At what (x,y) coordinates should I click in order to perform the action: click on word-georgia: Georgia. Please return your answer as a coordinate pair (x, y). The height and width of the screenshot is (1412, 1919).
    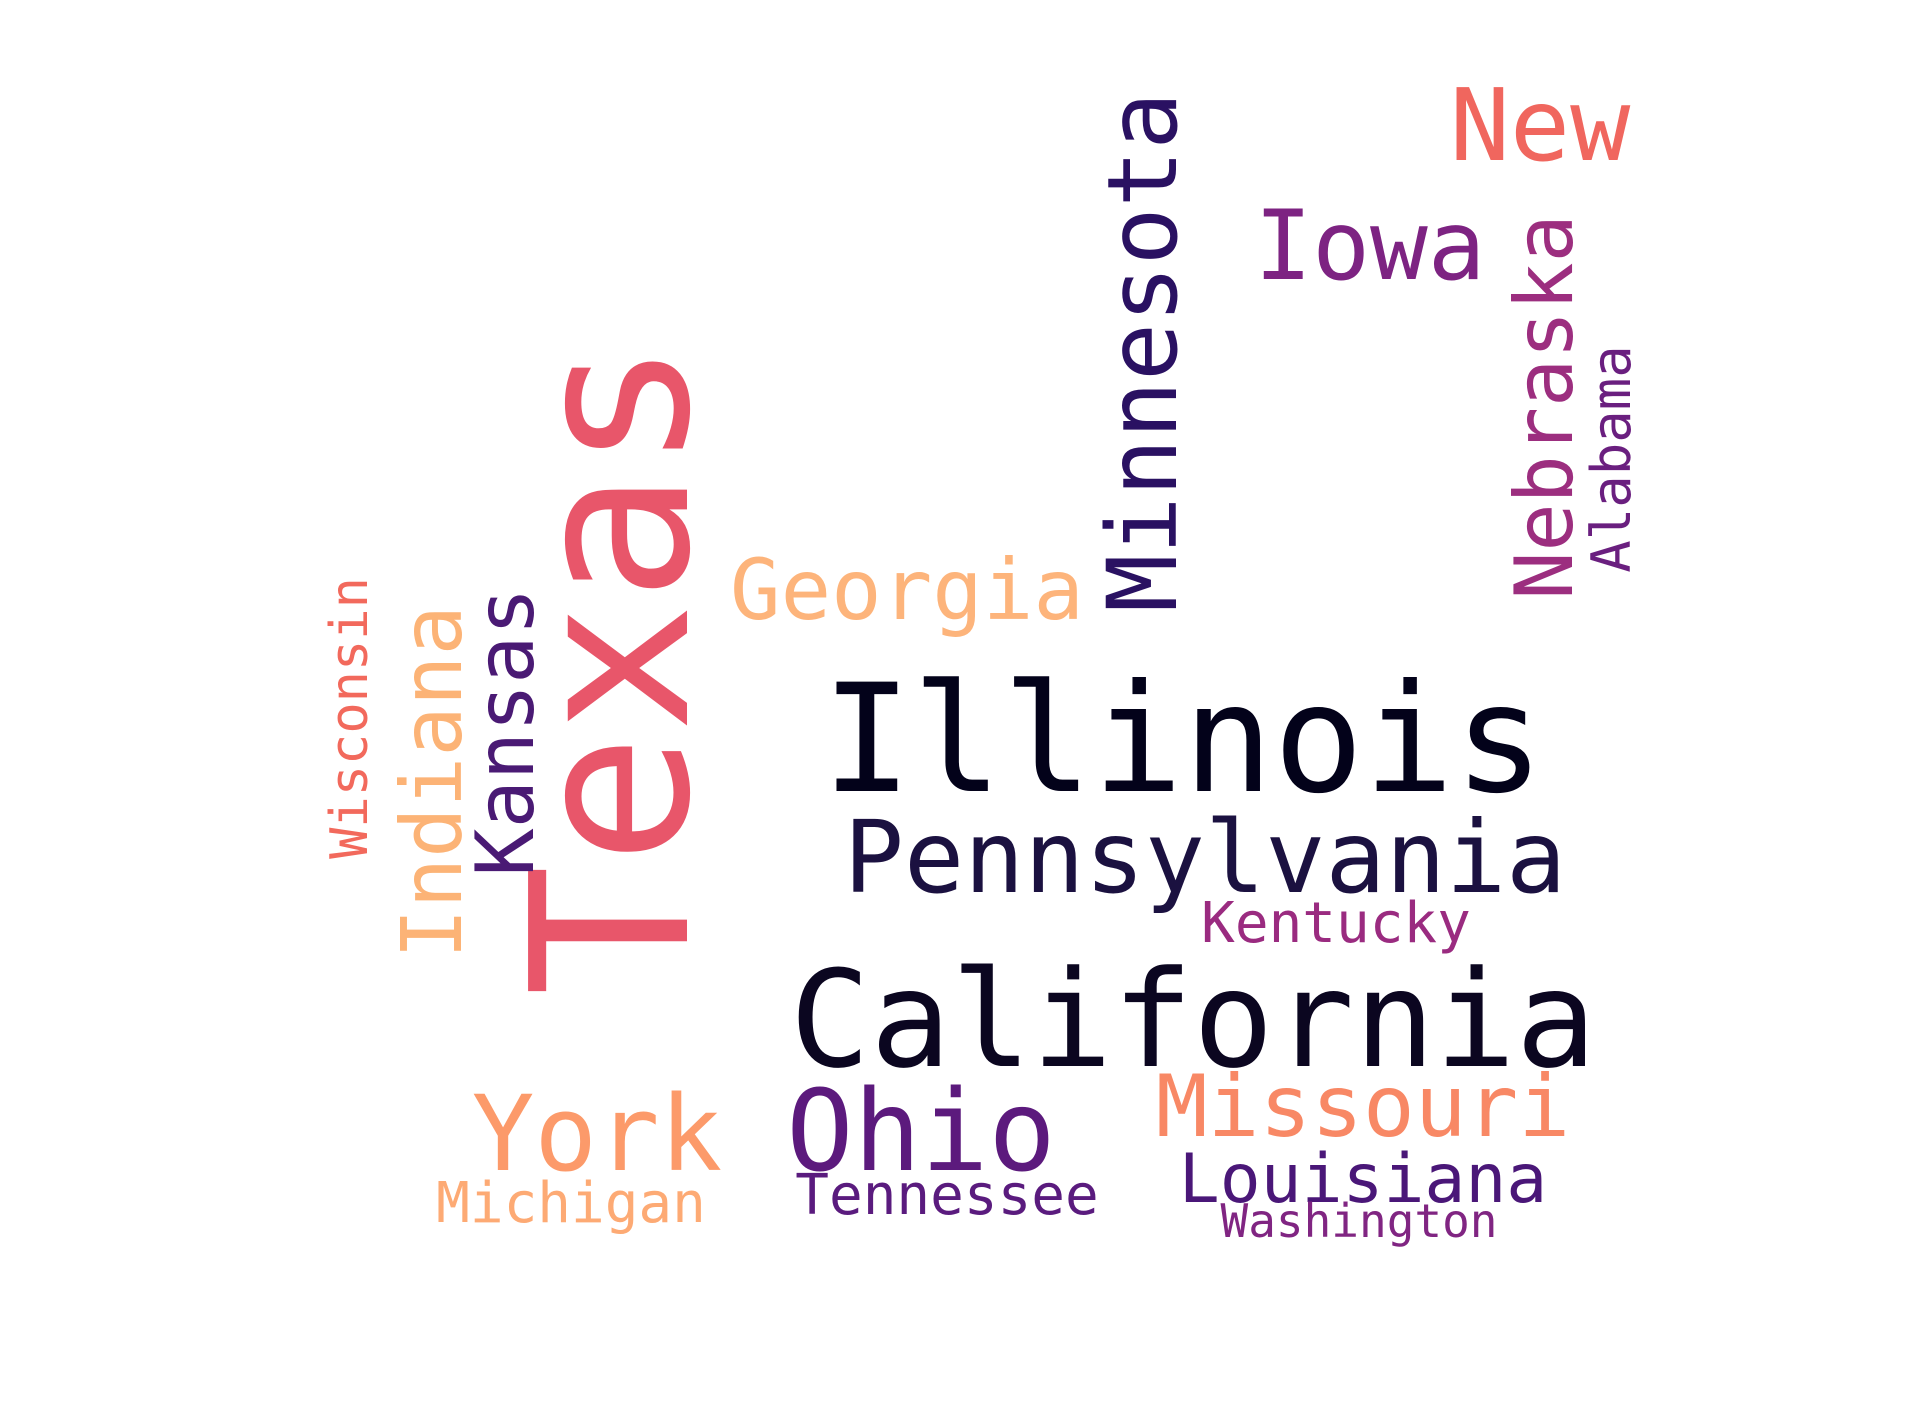
    Looking at the image, I should click on (907, 590).